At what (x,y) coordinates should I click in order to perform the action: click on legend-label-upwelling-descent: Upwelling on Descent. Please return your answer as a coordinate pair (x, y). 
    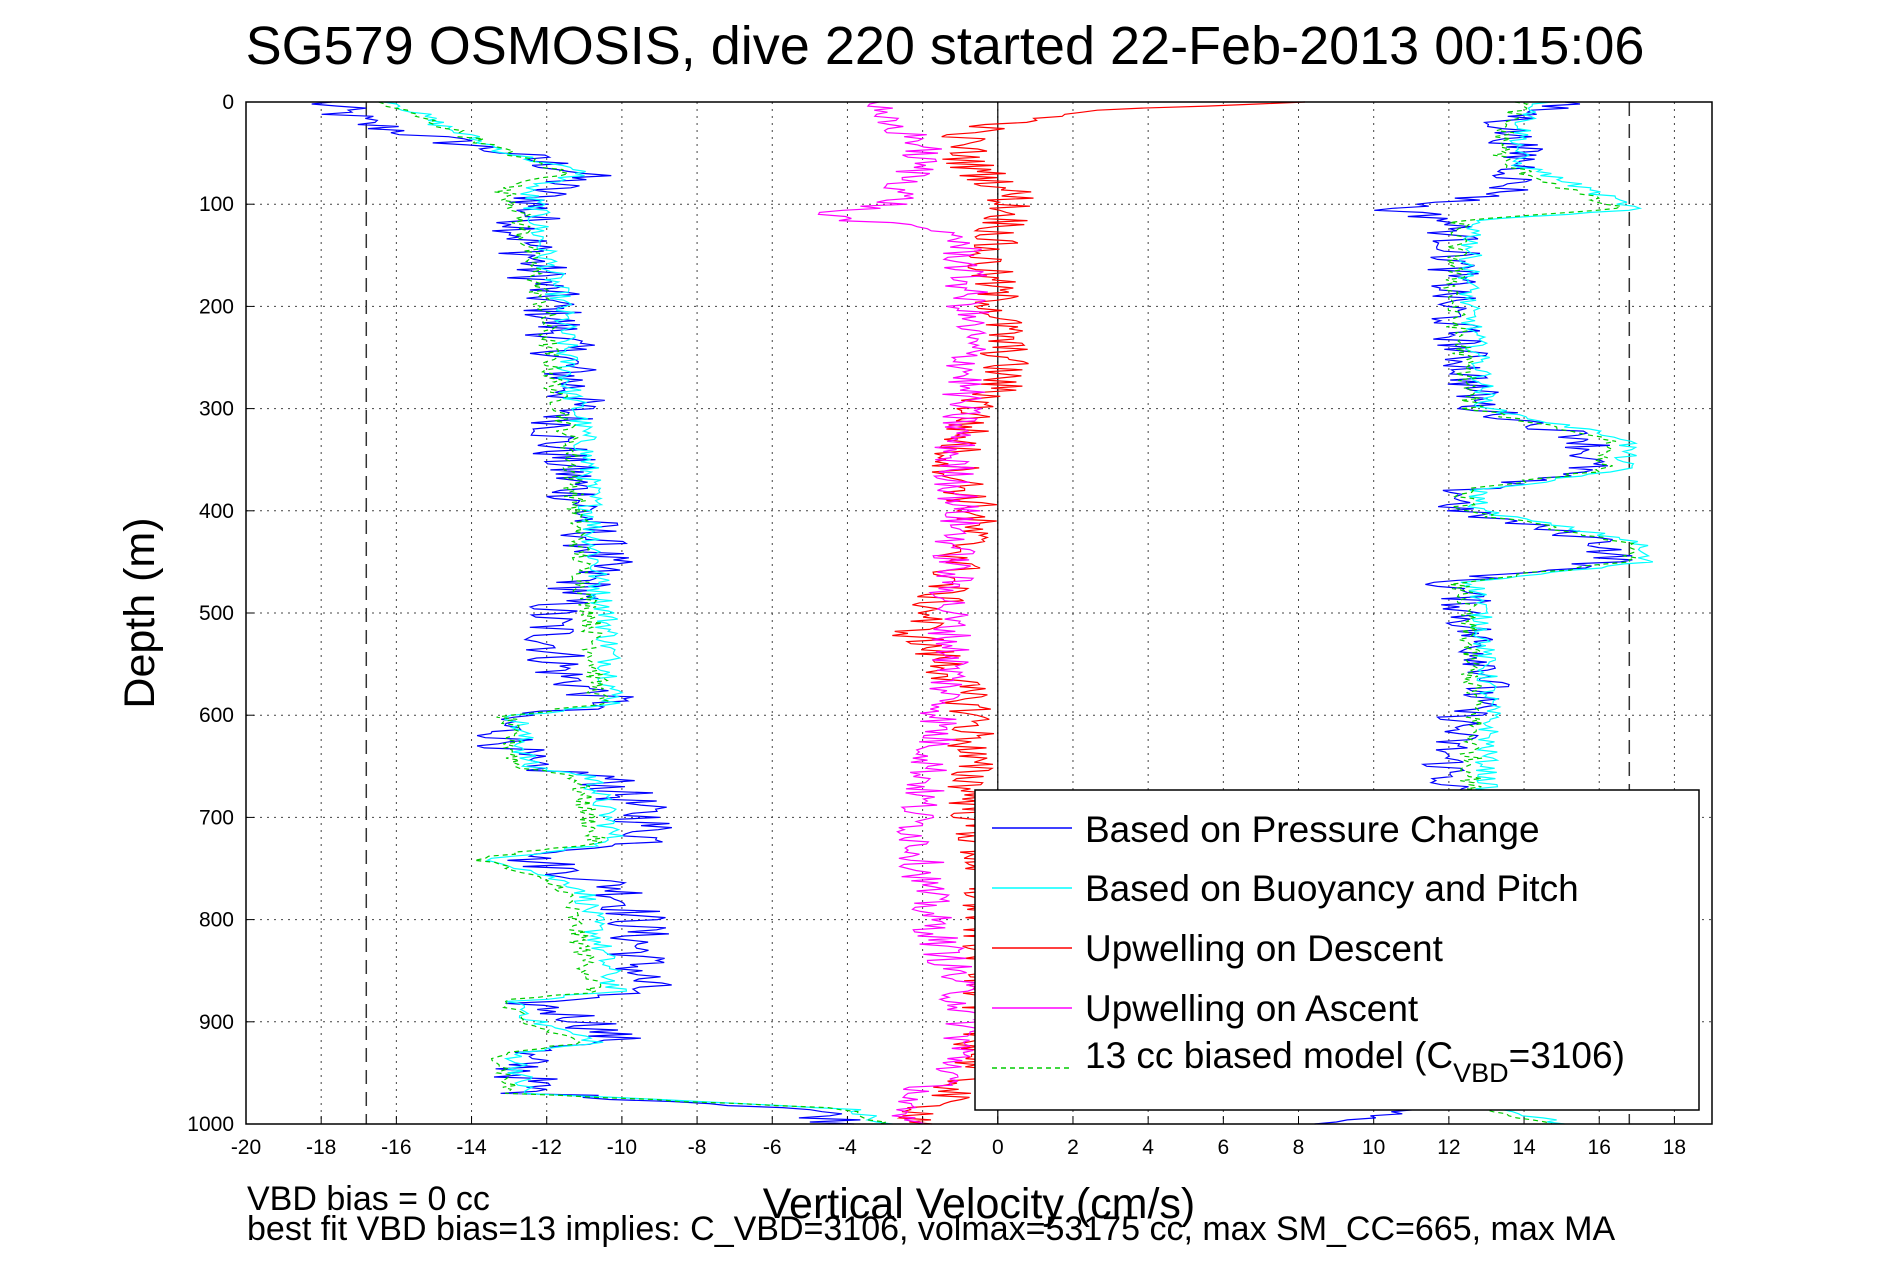
    Looking at the image, I should click on (1264, 948).